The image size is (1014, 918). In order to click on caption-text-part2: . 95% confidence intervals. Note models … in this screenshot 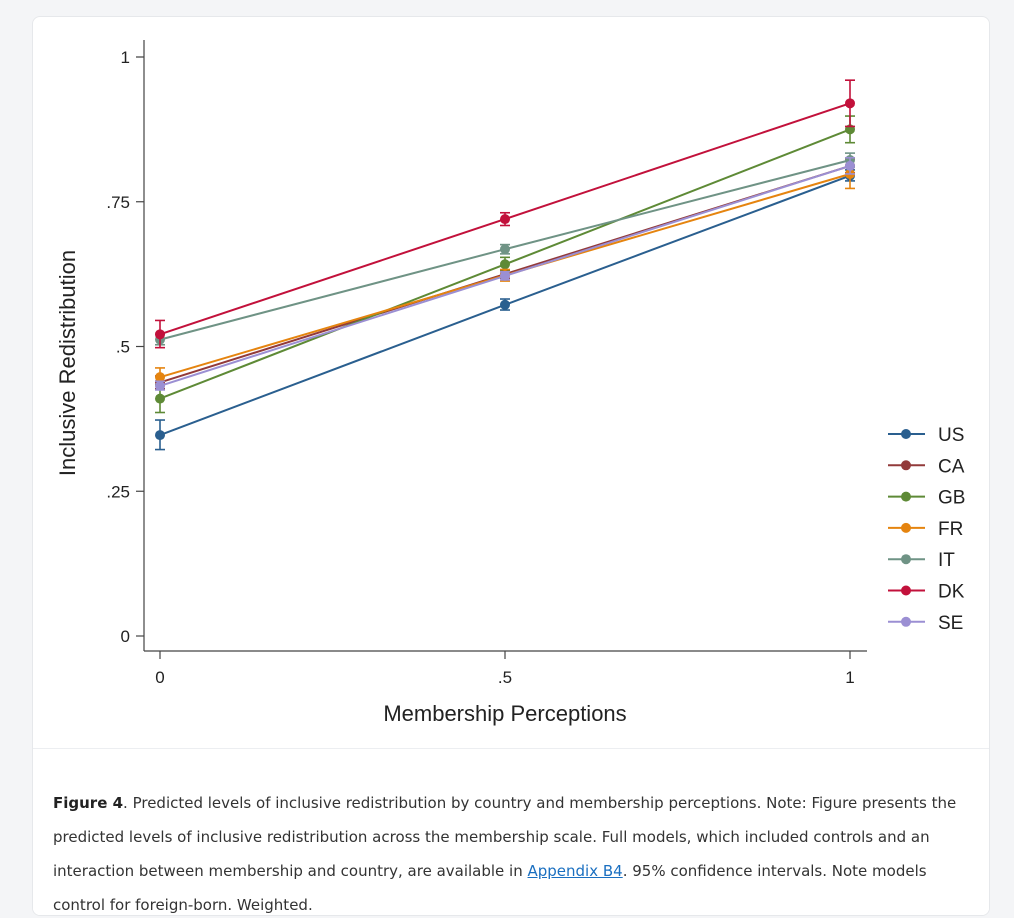, I will do `click(490, 888)`.